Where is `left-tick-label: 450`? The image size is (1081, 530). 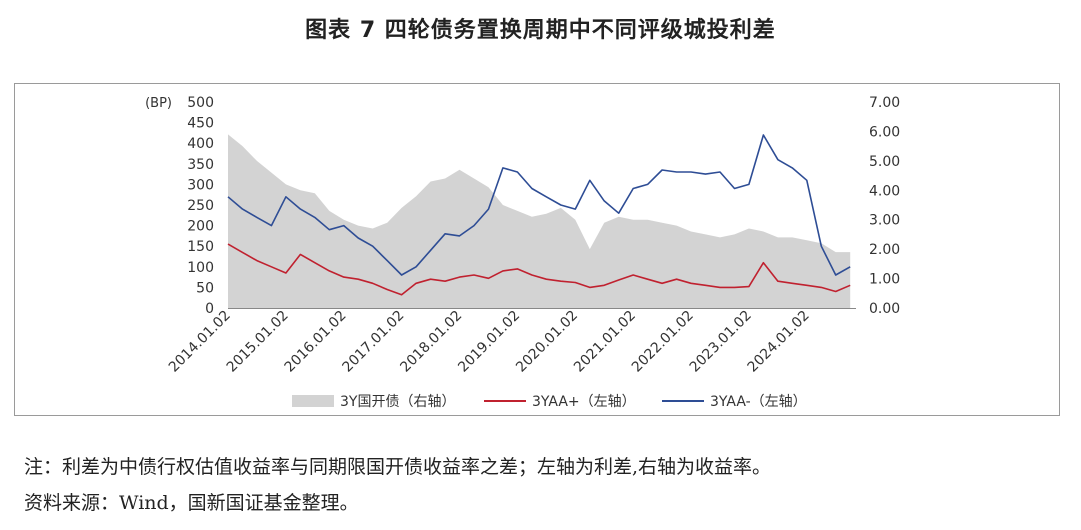
left-tick-label: 450 is located at coordinates (200, 124).